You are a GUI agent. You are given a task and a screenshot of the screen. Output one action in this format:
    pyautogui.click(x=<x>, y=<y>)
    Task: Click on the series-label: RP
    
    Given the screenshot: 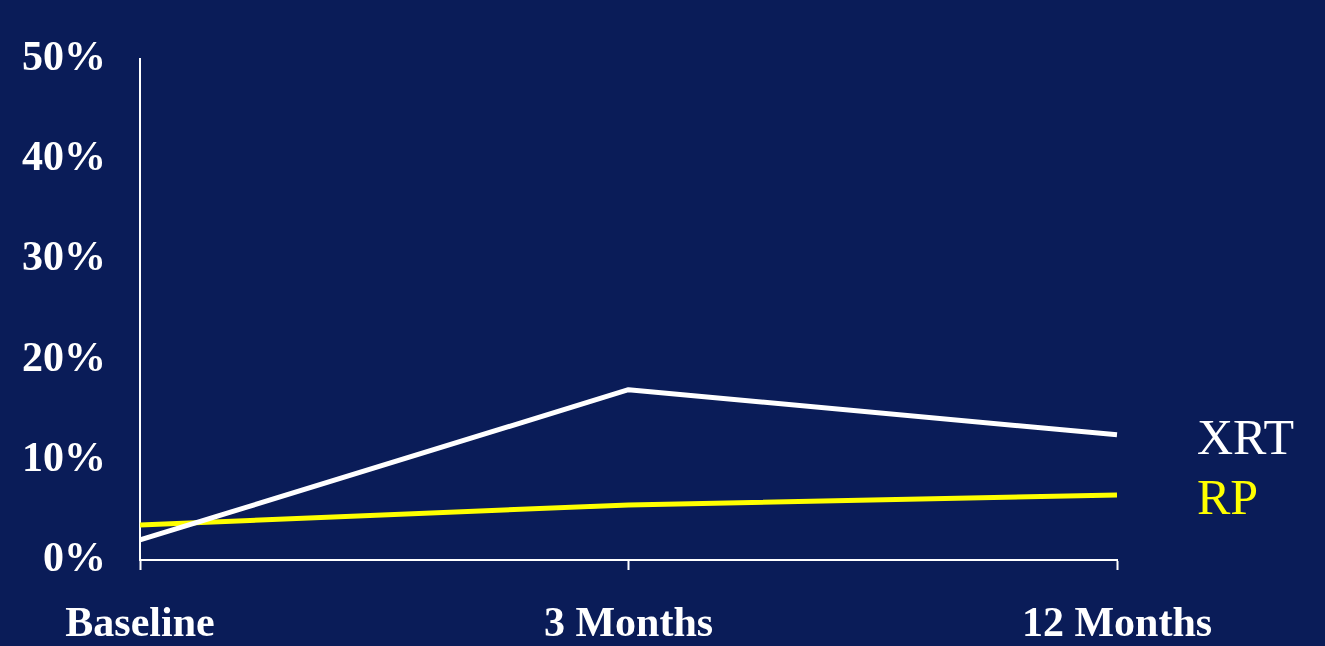 What is the action you would take?
    pyautogui.click(x=1228, y=497)
    